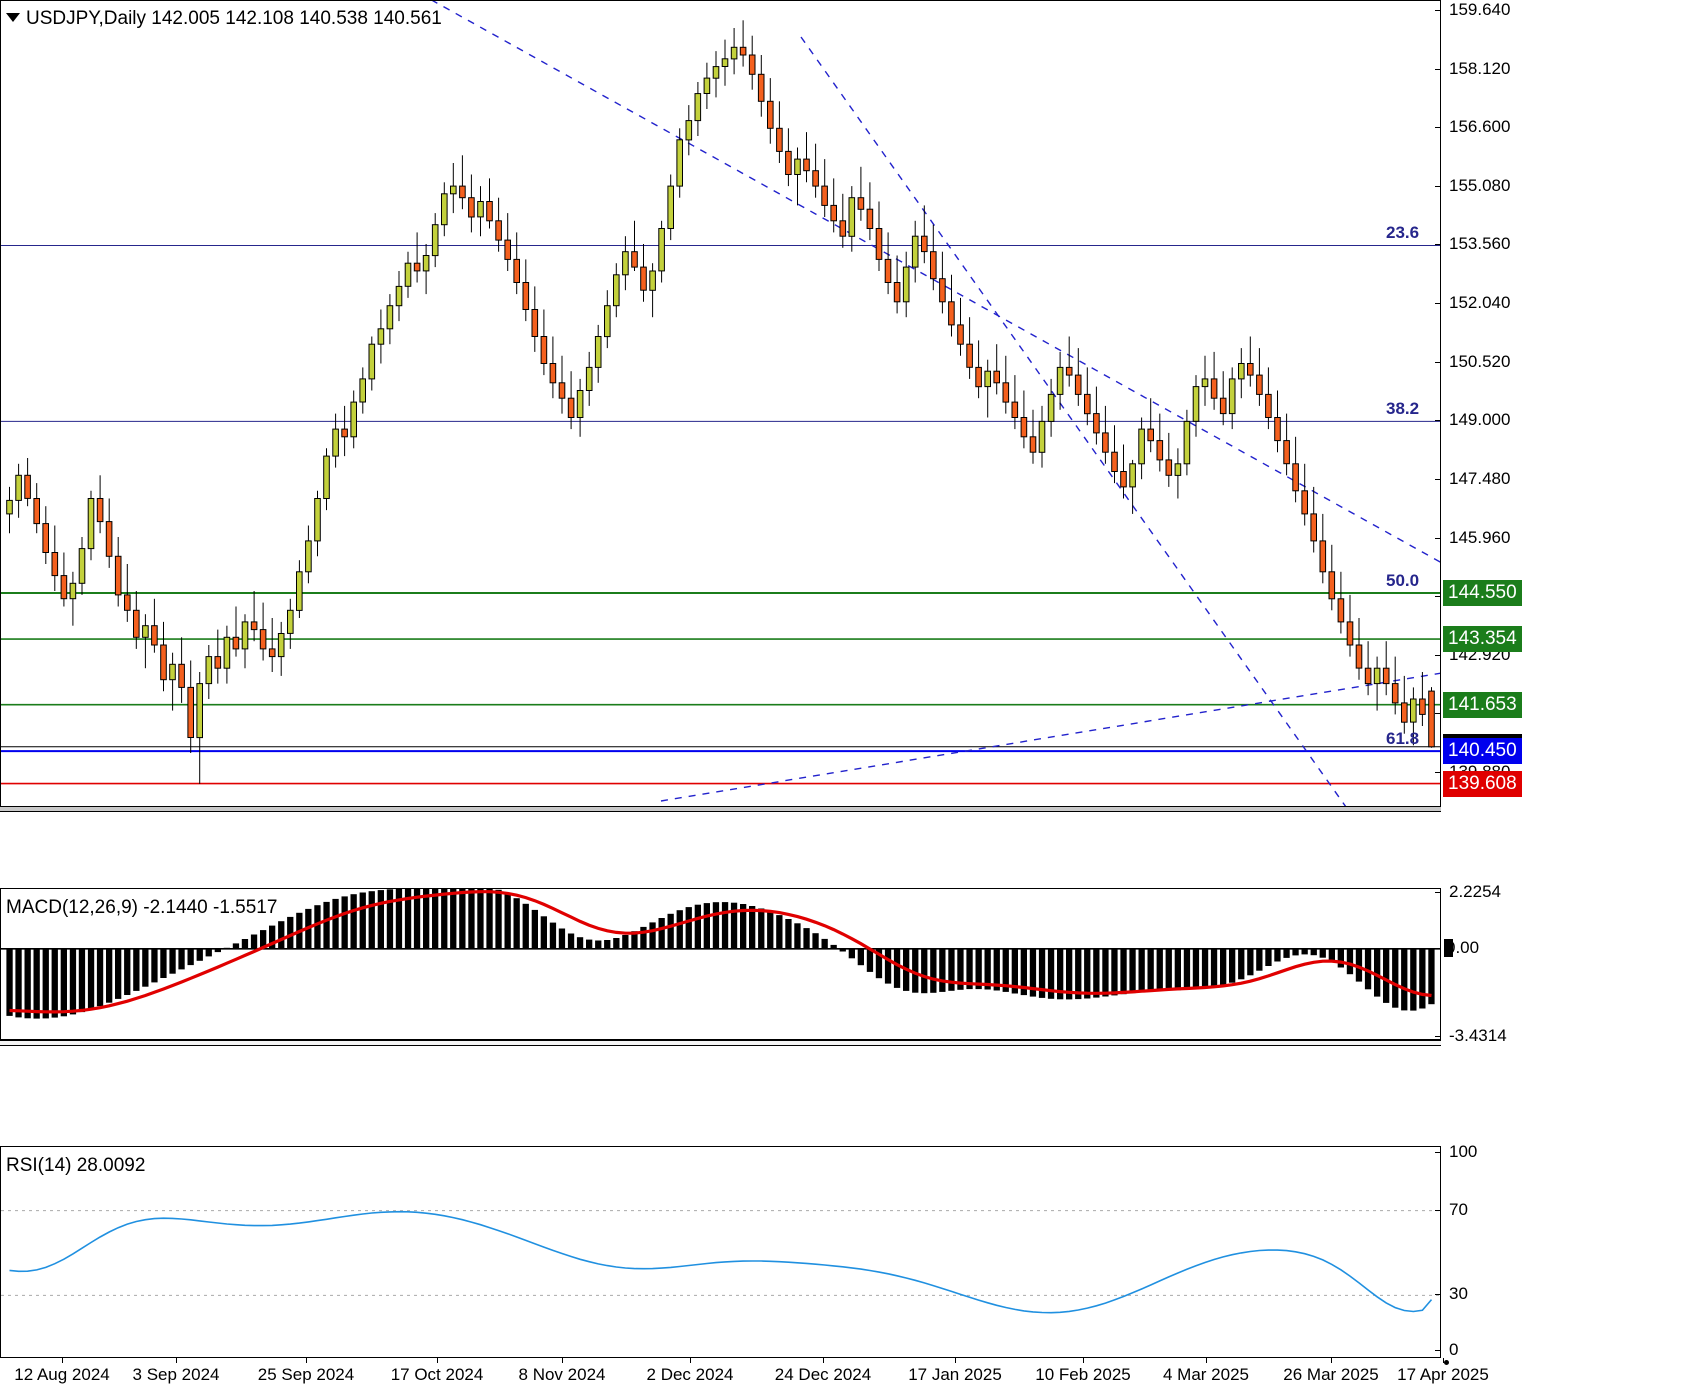 The height and width of the screenshot is (1395, 1698). I want to click on macd-svg, so click(720, 954).